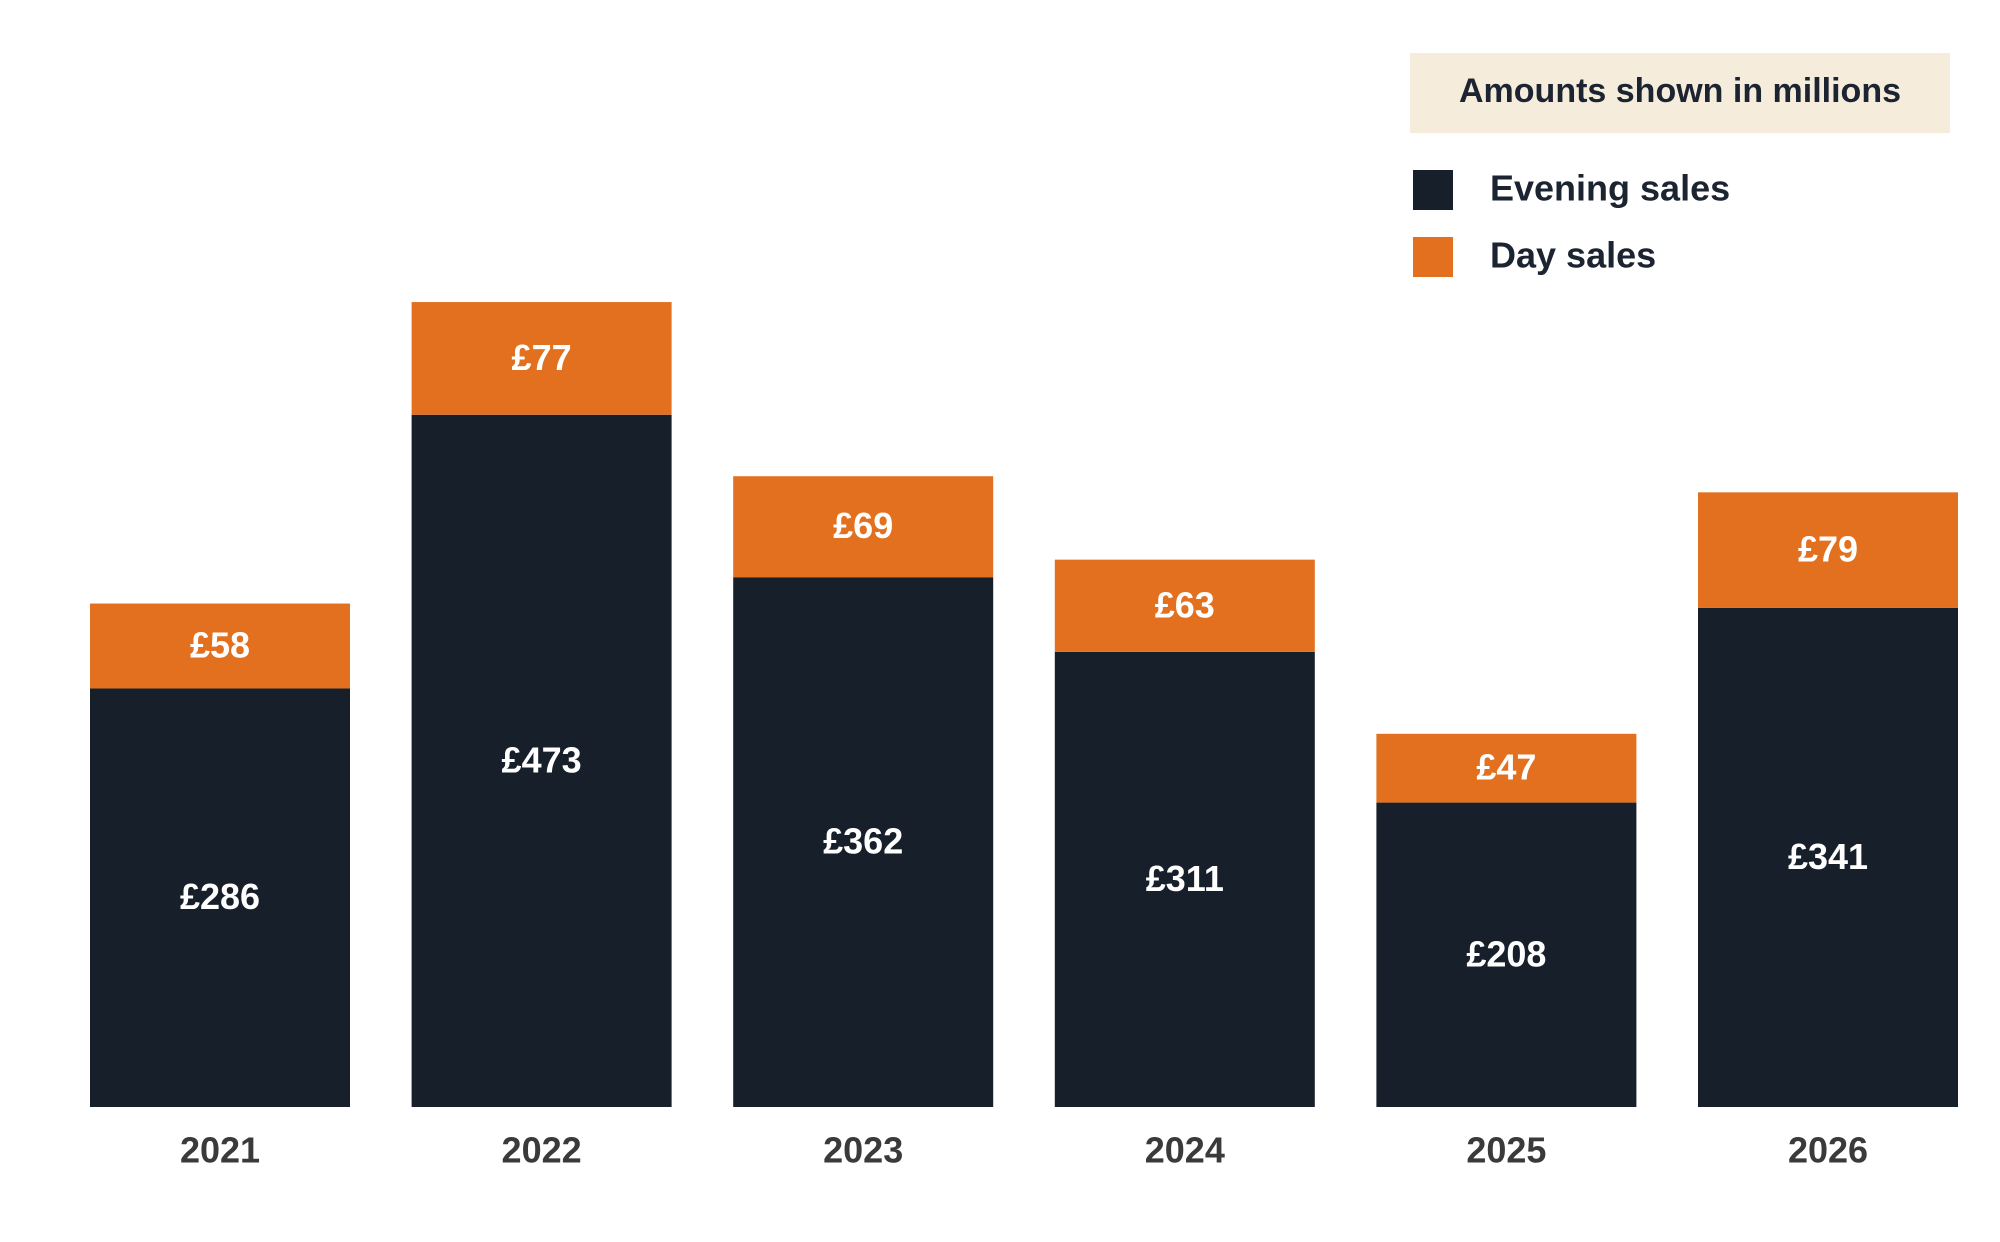  I want to click on data-label-evening-2025: £208, so click(1506, 953).